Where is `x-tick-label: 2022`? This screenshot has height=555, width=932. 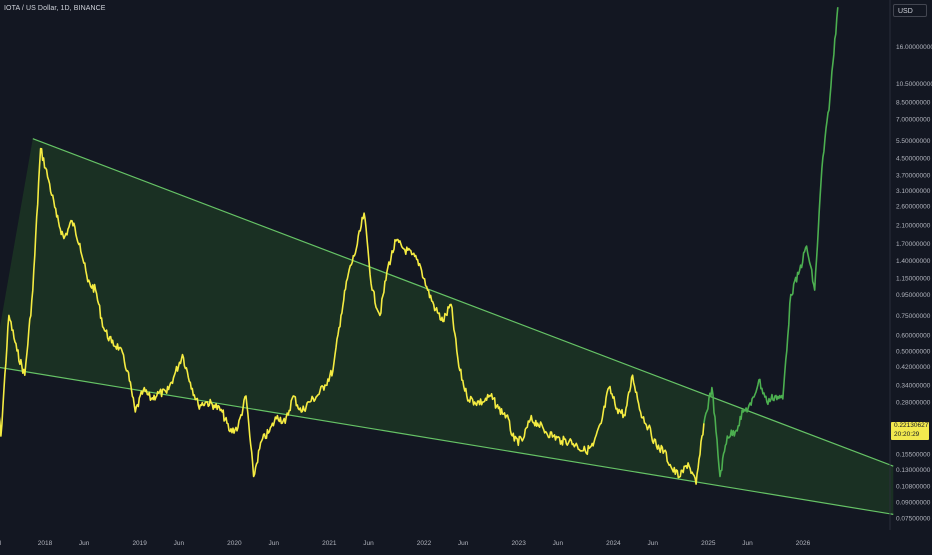
x-tick-label: 2022 is located at coordinates (424, 543).